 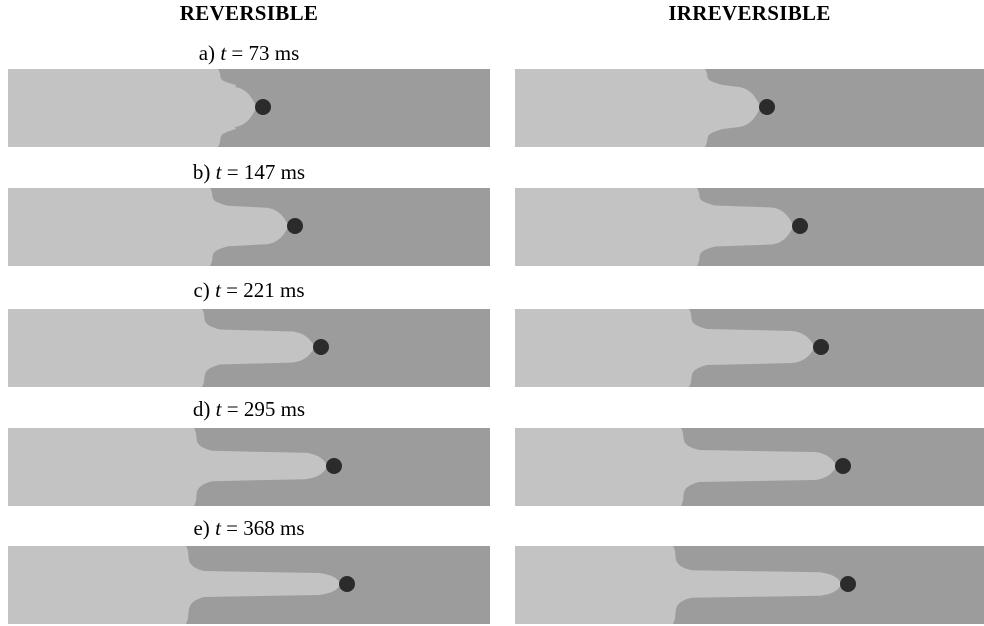 What do you see at coordinates (259, 172) in the screenshot?
I see `time-value: 147` at bounding box center [259, 172].